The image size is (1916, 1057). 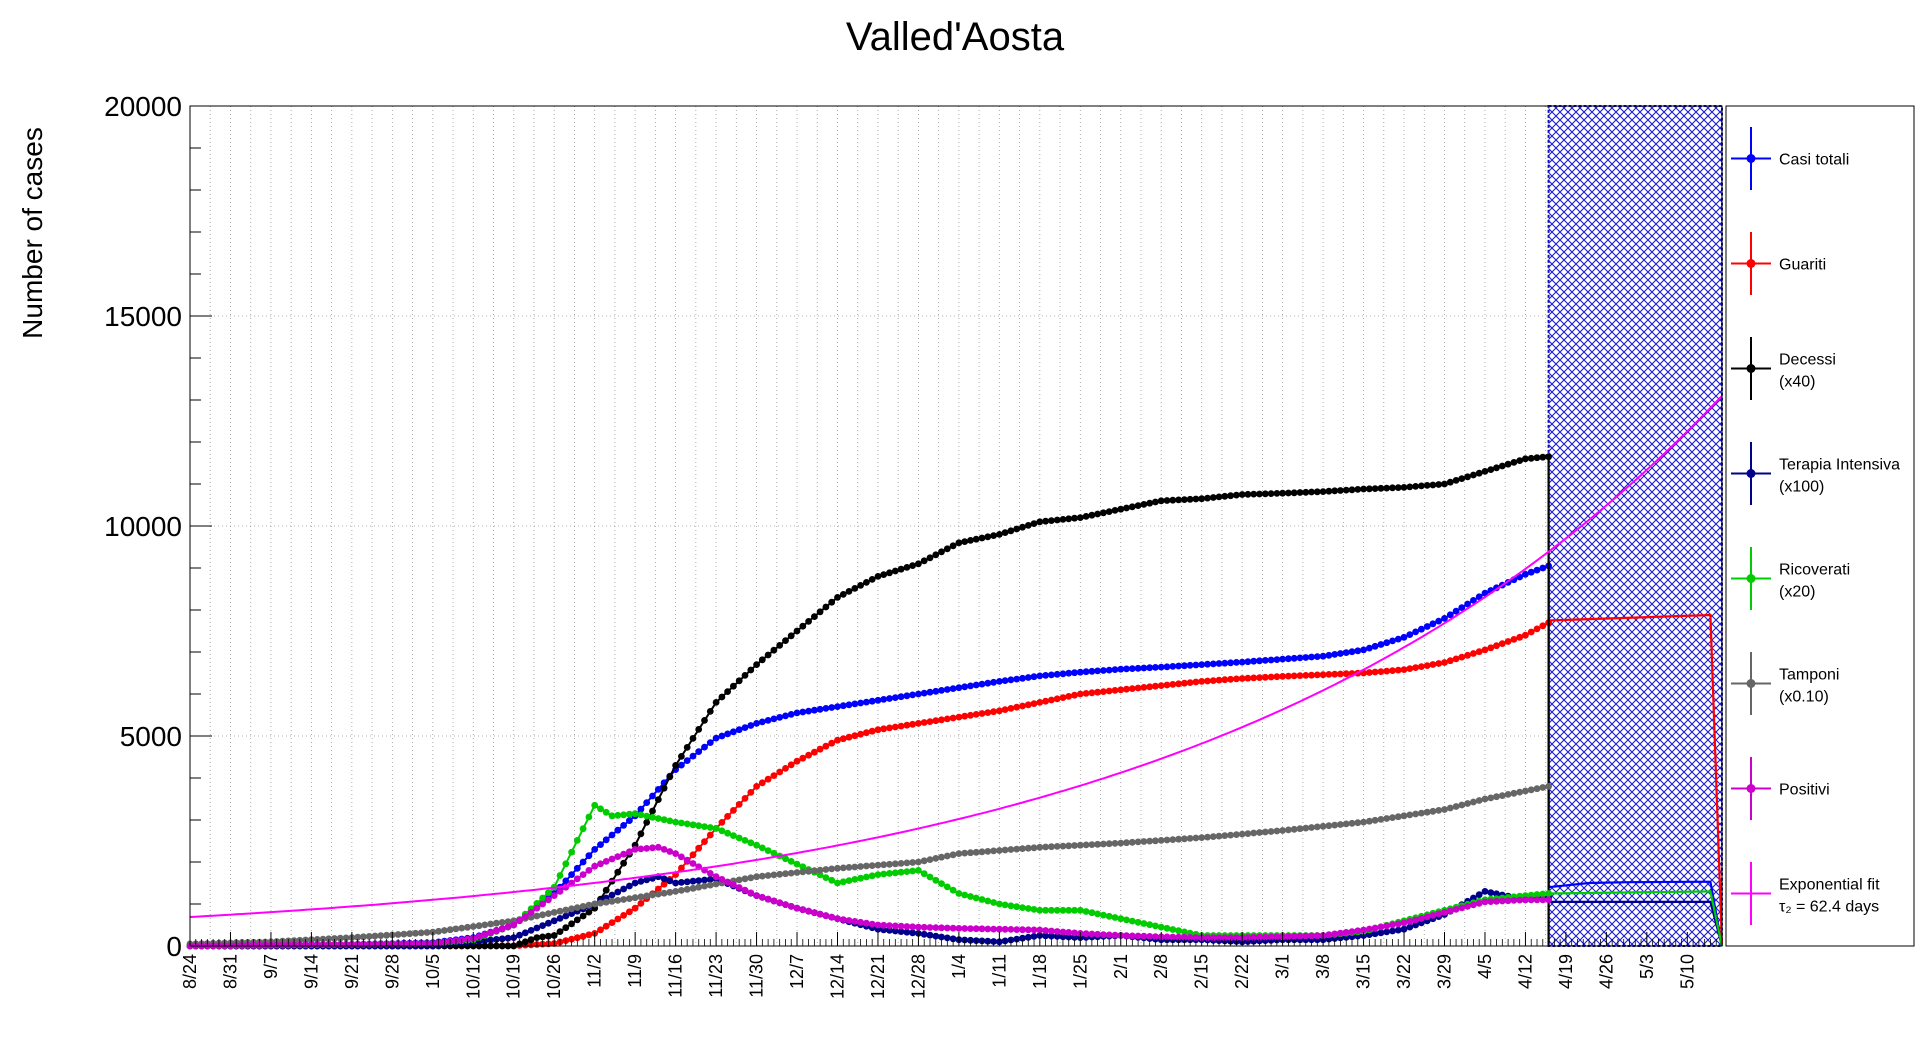 What do you see at coordinates (433, 971) in the screenshot?
I see `x-tick-label: 10/5` at bounding box center [433, 971].